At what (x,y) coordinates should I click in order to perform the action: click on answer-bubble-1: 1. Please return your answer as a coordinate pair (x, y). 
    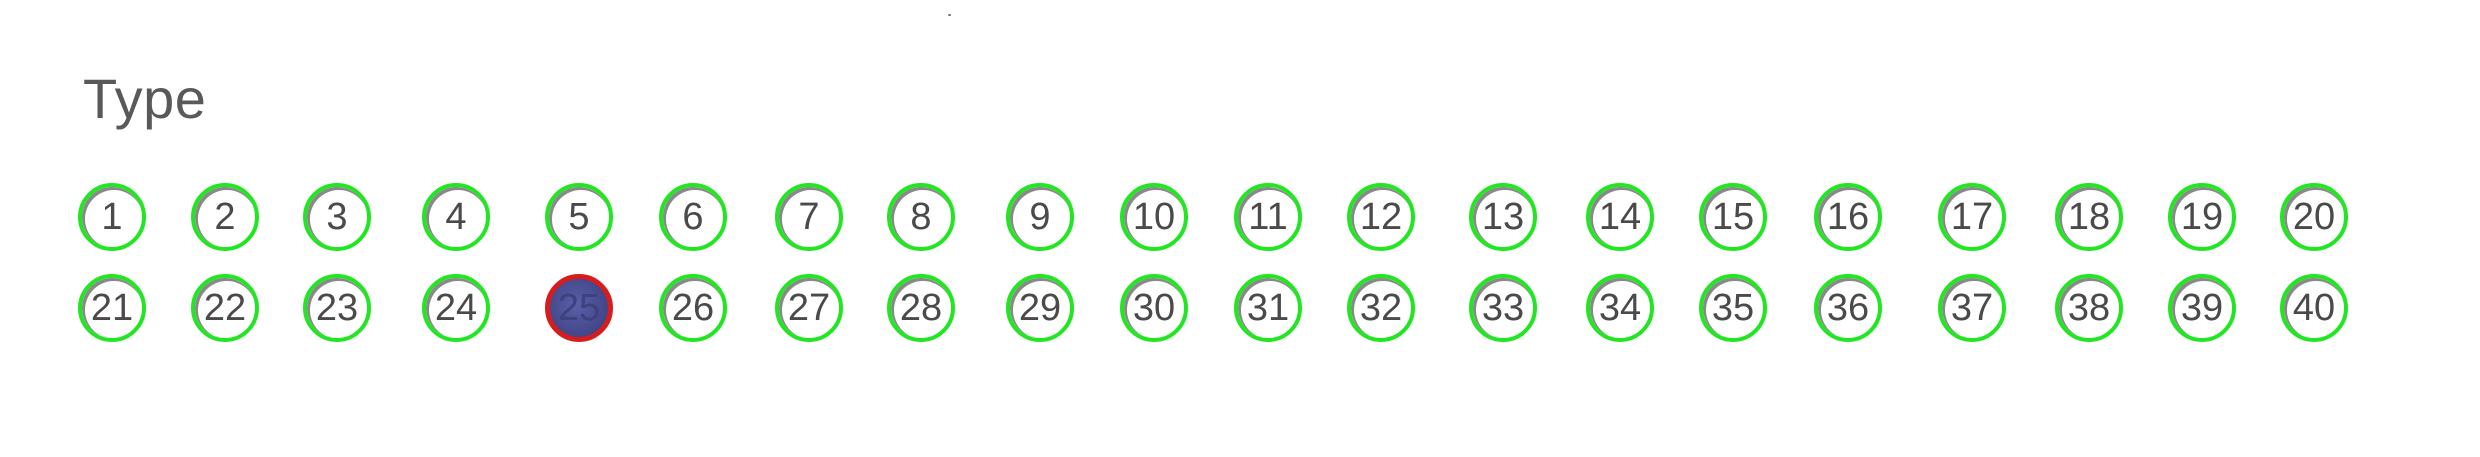
    Looking at the image, I should click on (112, 217).